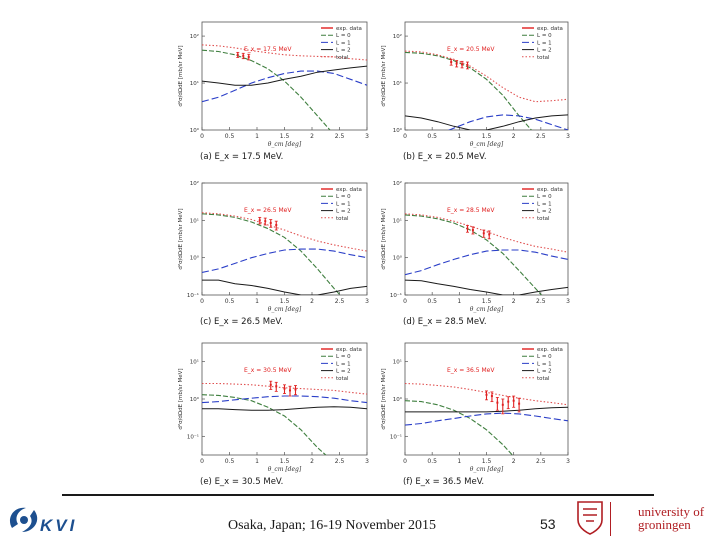 The width and height of the screenshot is (720, 544). I want to click on energy-label: E_x = 20.5 MeV, so click(471, 49).